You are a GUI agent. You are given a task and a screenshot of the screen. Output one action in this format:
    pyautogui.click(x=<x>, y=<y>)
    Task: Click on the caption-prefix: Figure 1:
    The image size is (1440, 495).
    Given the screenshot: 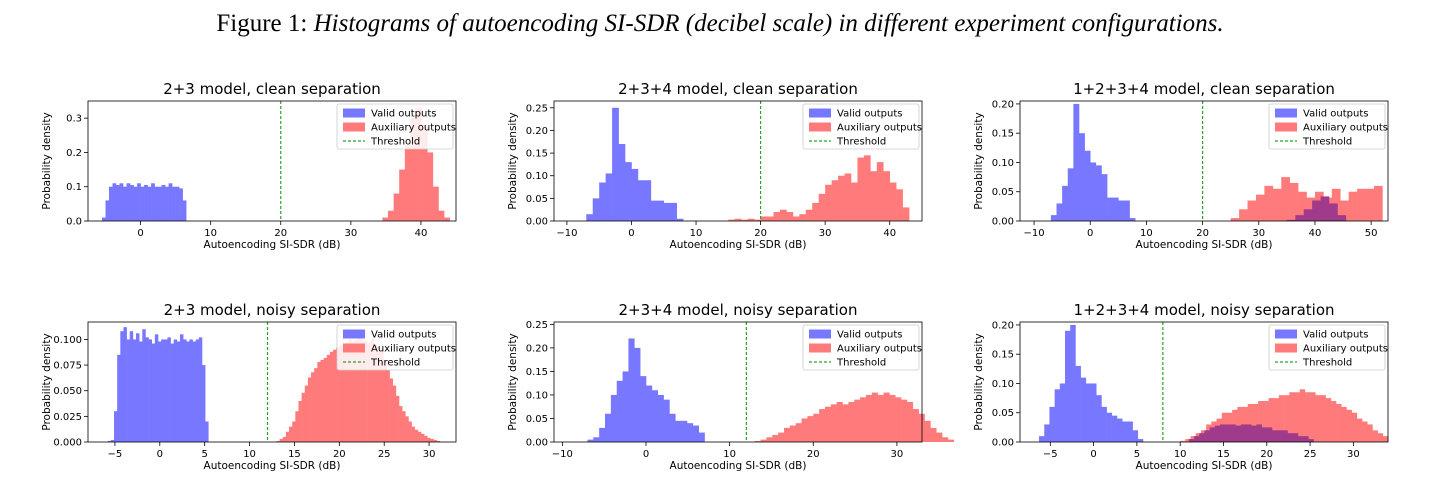 What is the action you would take?
    pyautogui.click(x=262, y=23)
    